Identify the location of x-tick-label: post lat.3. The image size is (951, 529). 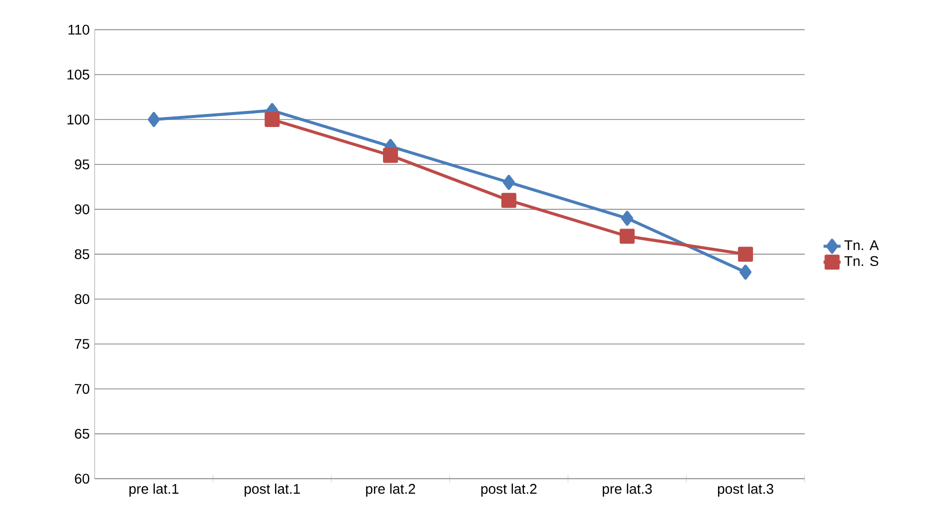
(746, 490).